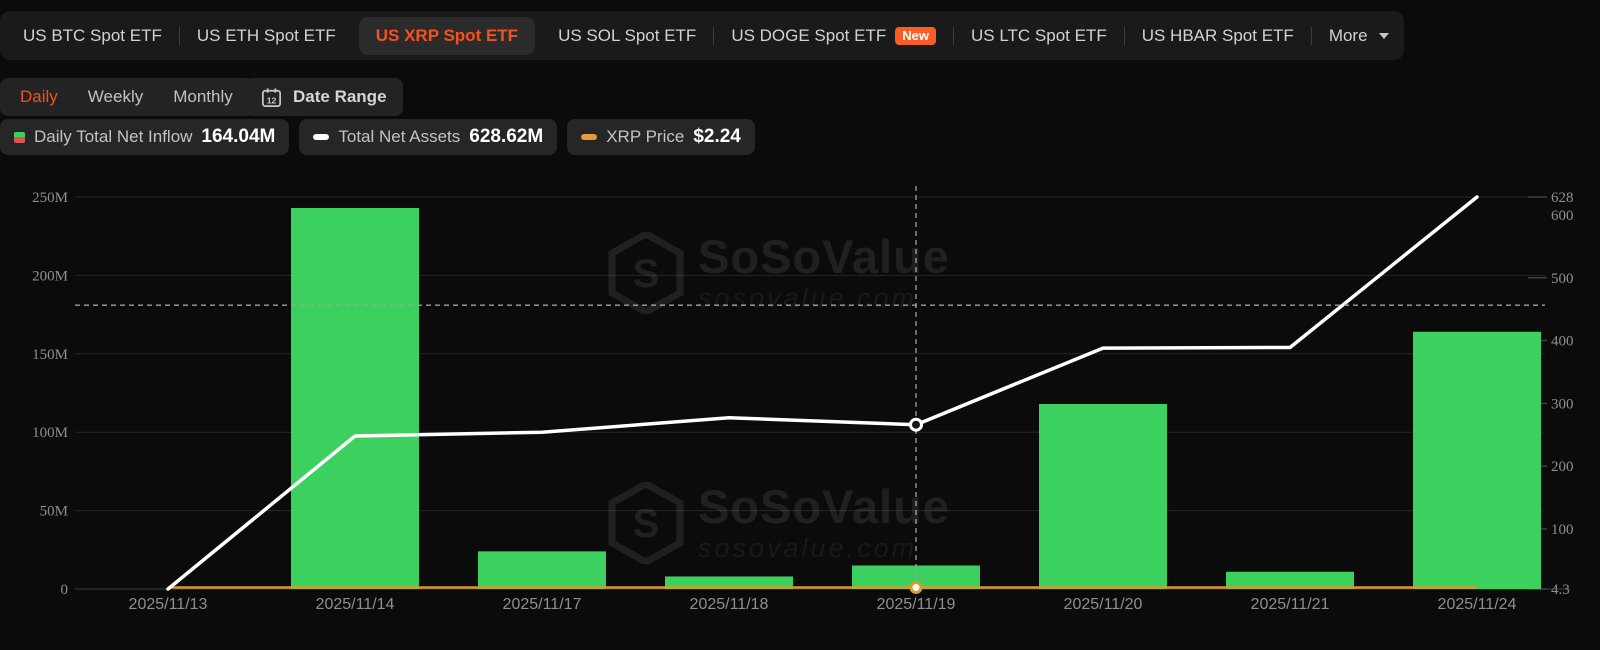  I want to click on x-axis-date-label: 2025/11/14, so click(355, 604).